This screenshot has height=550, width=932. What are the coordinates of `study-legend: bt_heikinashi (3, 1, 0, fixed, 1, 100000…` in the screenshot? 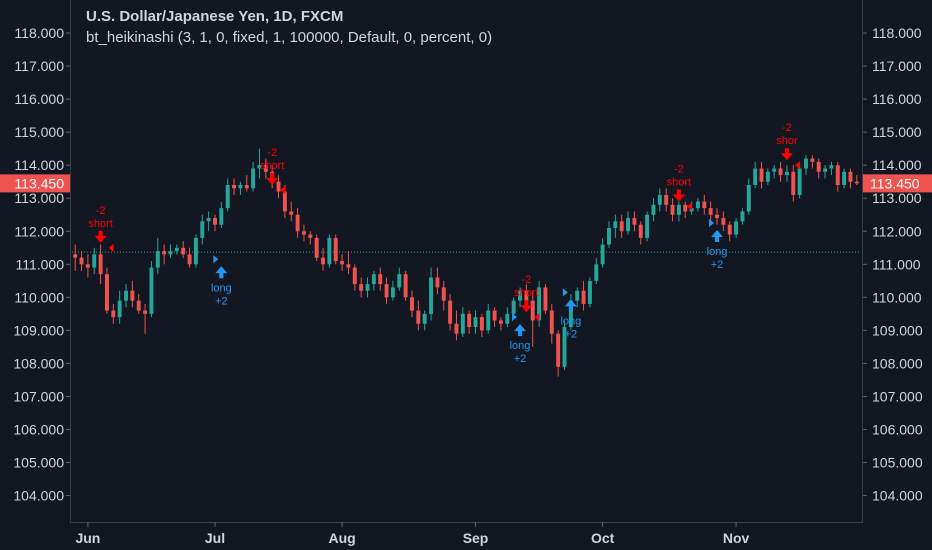 It's located at (289, 37).